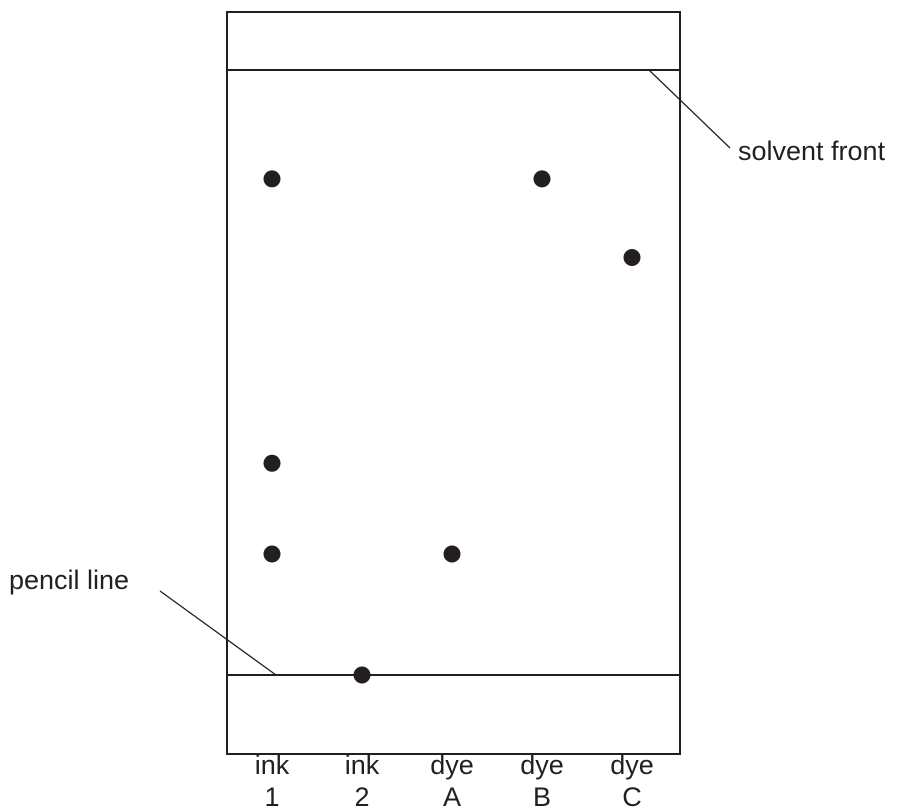 The width and height of the screenshot is (912, 811). Describe the element at coordinates (272, 765) in the screenshot. I see `lane-label-top-1: ink` at that location.